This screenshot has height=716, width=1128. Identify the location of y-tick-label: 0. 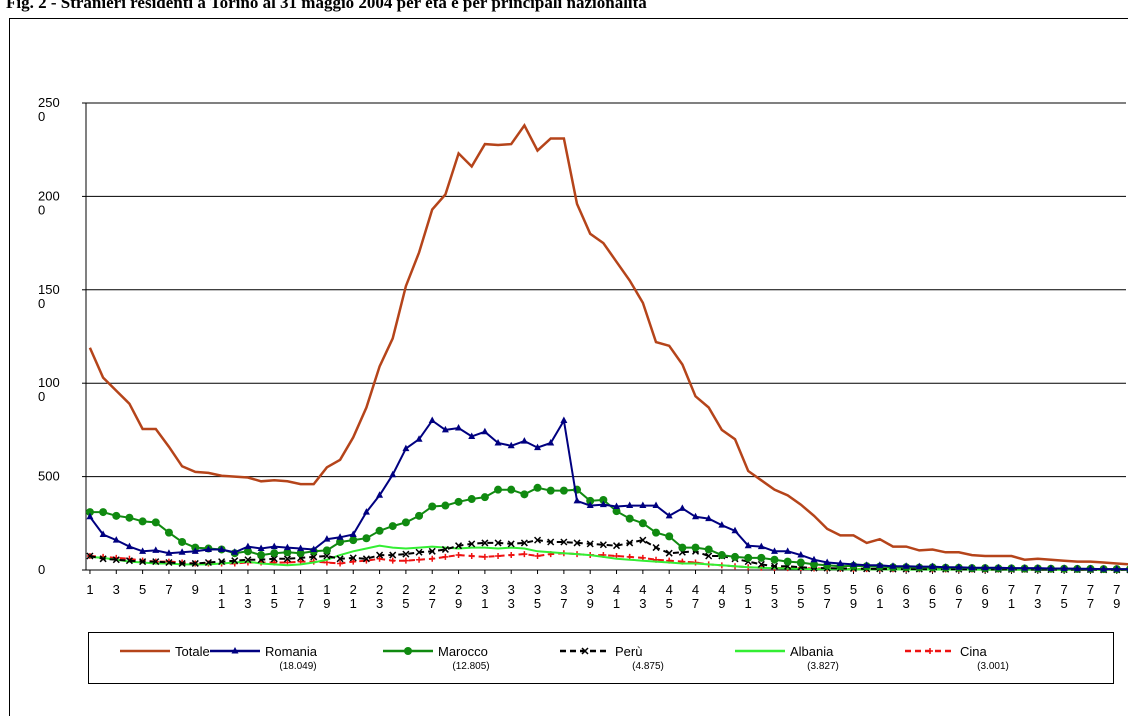
(41, 569).